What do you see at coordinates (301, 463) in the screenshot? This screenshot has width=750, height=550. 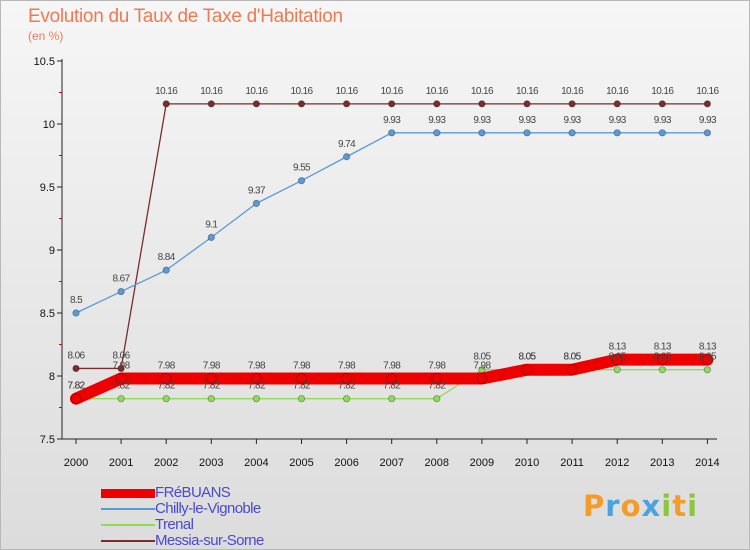 I see `x-tick-label: 2005` at bounding box center [301, 463].